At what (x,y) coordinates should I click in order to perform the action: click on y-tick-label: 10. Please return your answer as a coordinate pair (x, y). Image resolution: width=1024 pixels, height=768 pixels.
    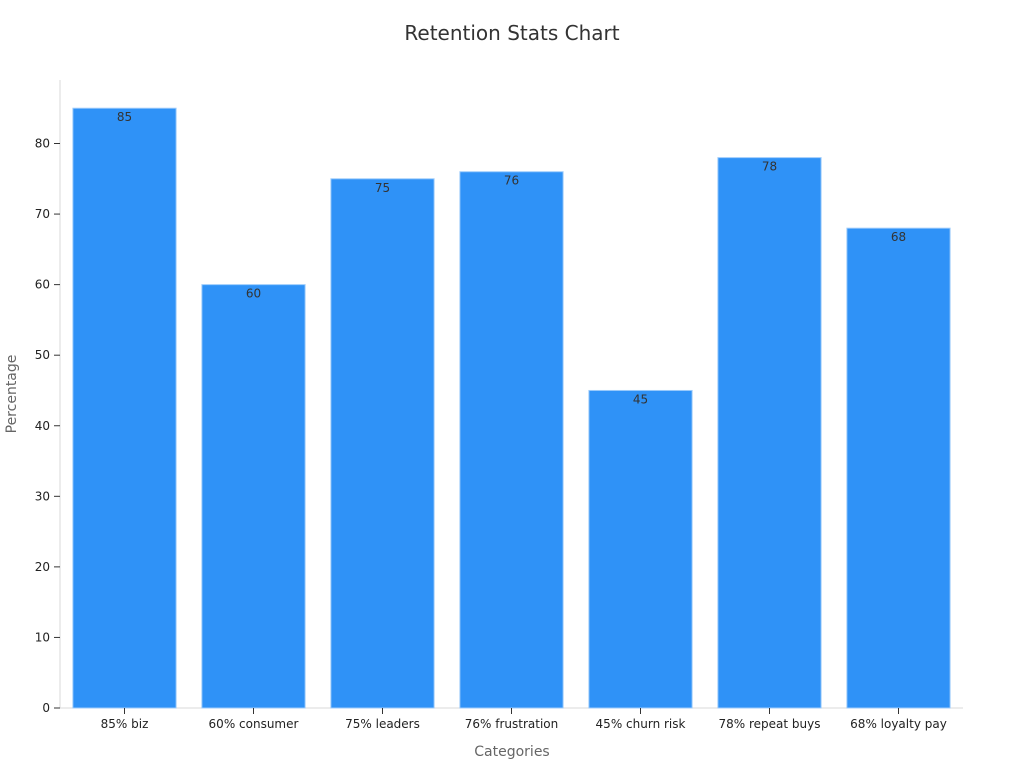
    Looking at the image, I should click on (42, 637).